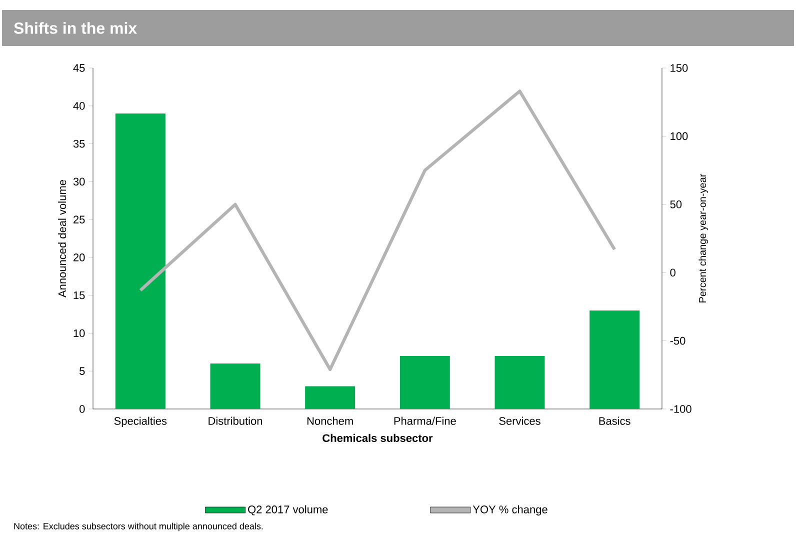 The image size is (796, 543). I want to click on x-tick-label: Services, so click(519, 420).